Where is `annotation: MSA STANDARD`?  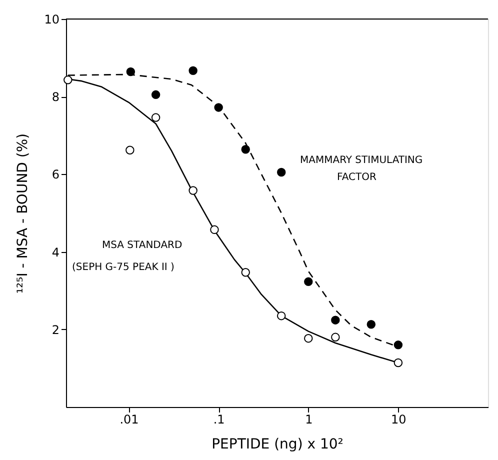
annotation: MSA STANDARD is located at coordinates (142, 245).